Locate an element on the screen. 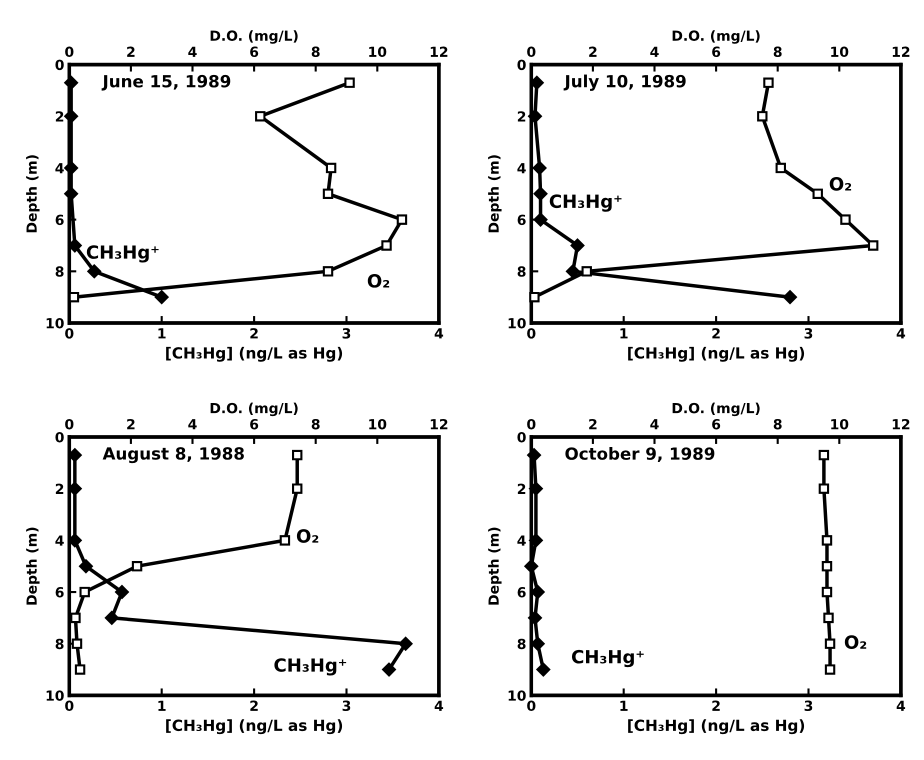 The width and height of the screenshot is (924, 760). text: June 15, 1989 is located at coordinates (166, 82).